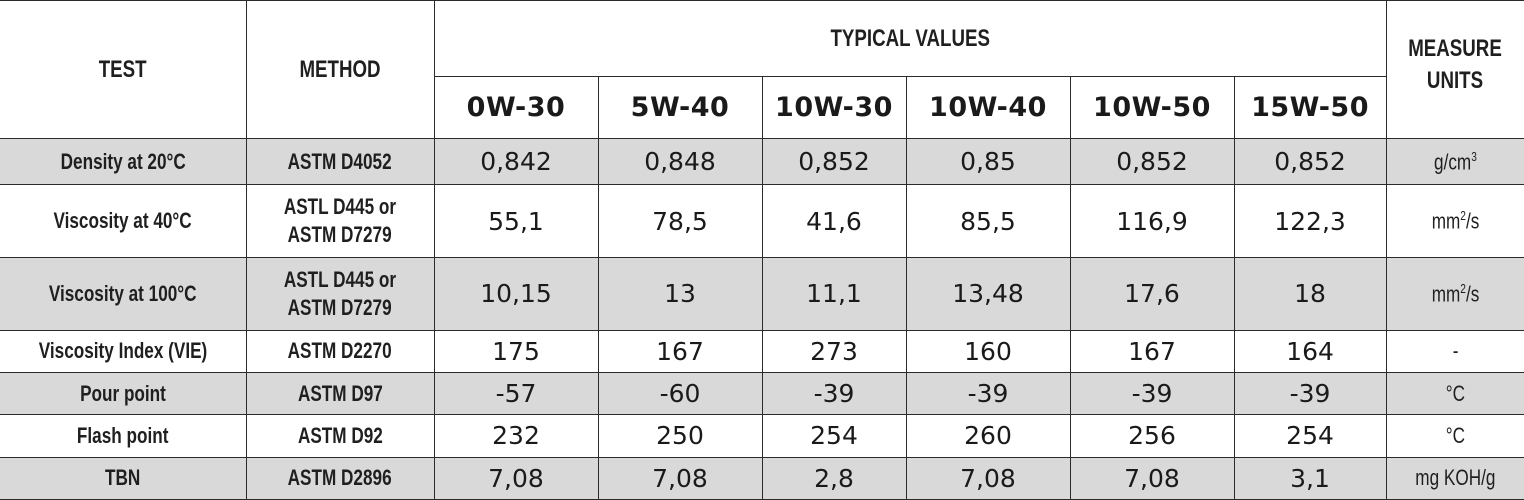 This screenshot has height=500, width=1524. I want to click on value-text: 164, so click(1310, 351).